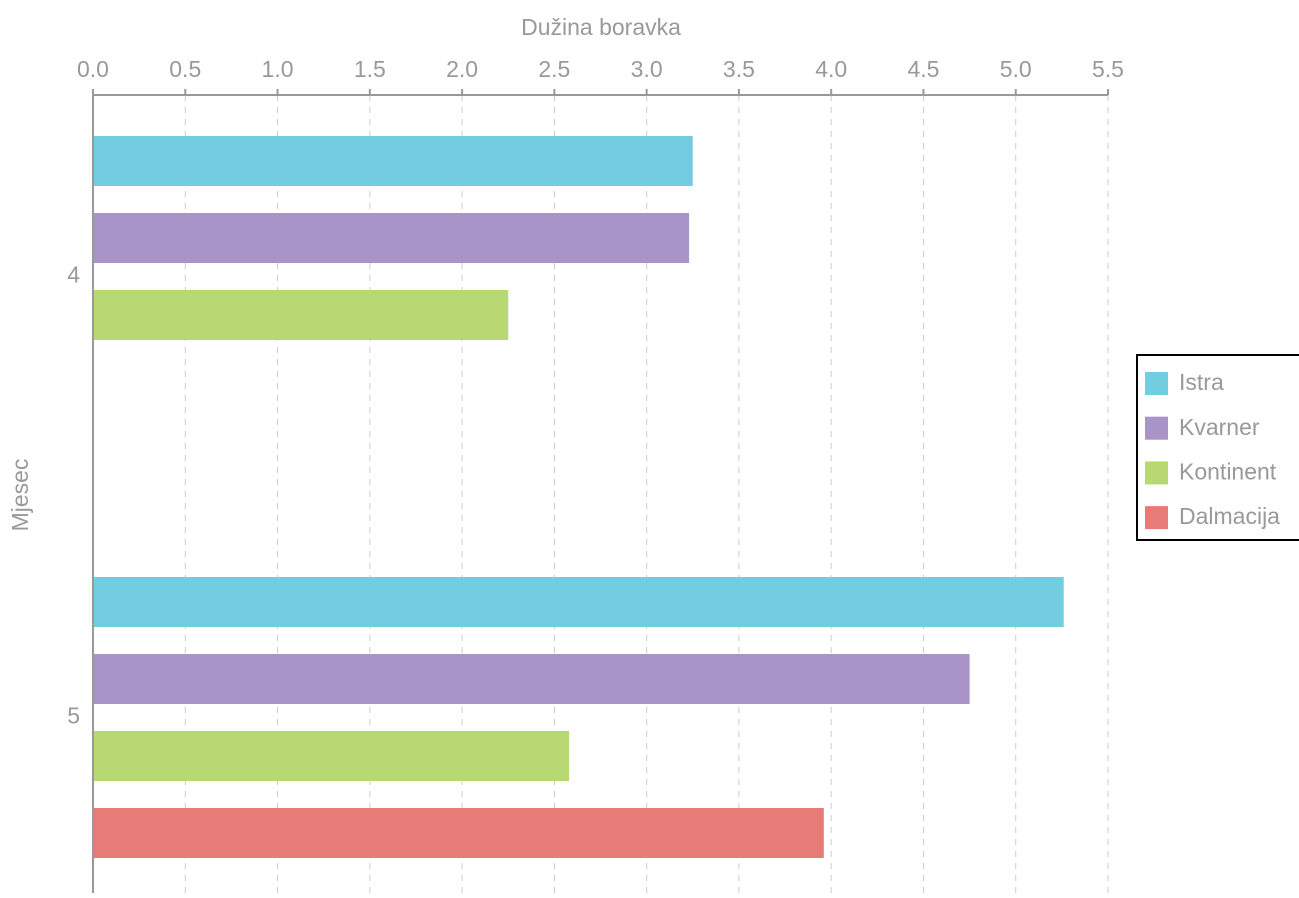 The height and width of the screenshot is (898, 1299). Describe the element at coordinates (554, 69) in the screenshot. I see `x-tick-label: 2.5` at that location.